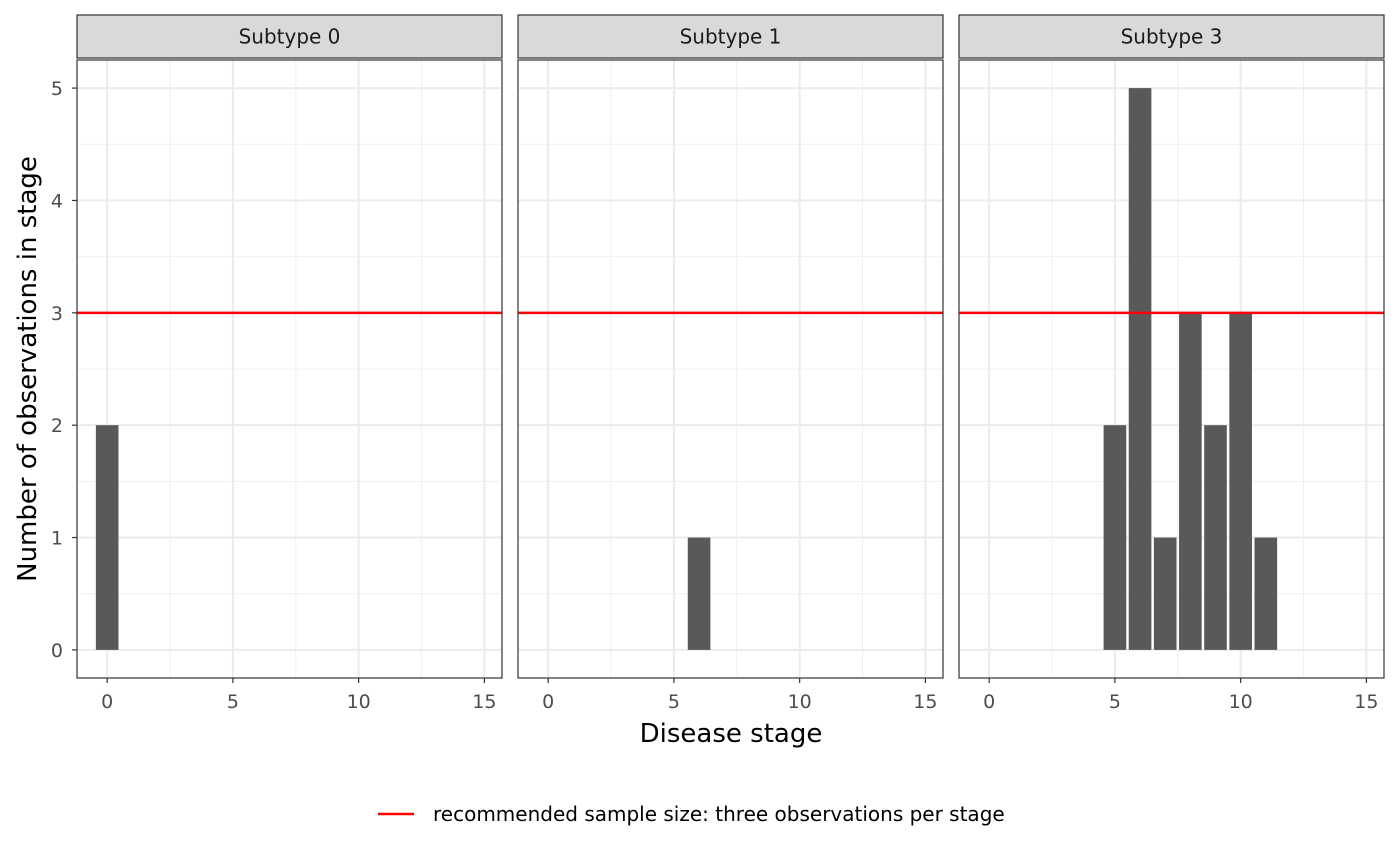 The image size is (1400, 866). I want to click on facet-title: Subtype 3, so click(1172, 37).